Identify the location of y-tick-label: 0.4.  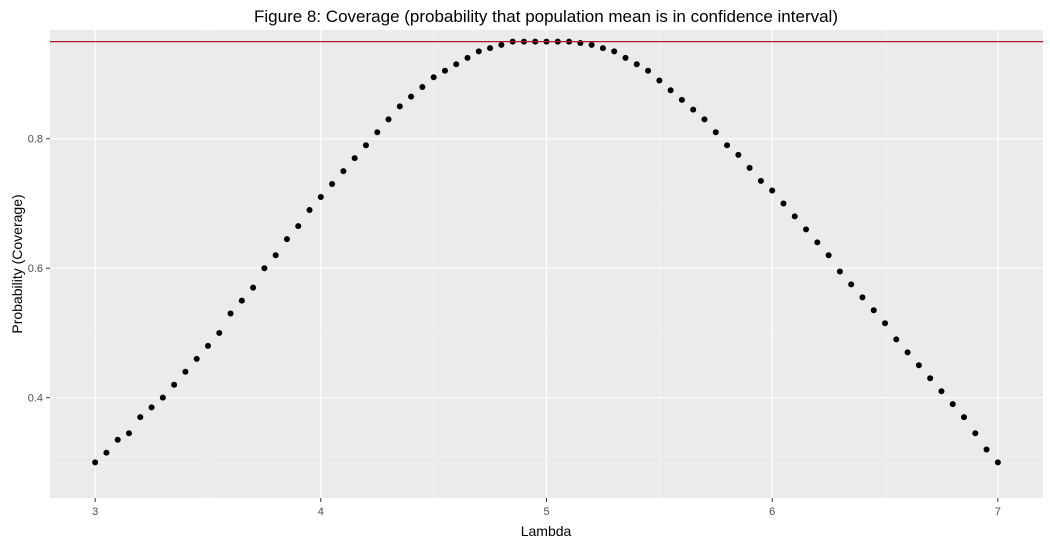
(35, 399).